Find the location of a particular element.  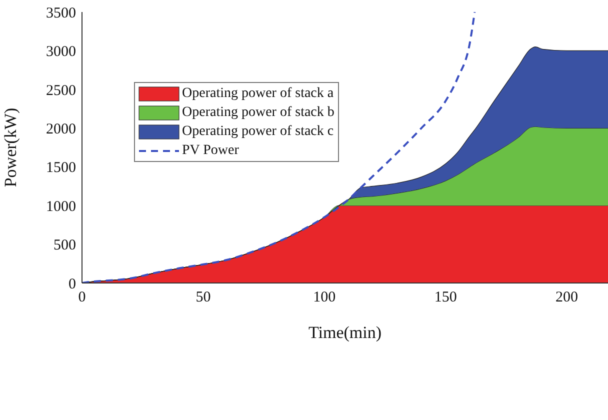

x-tick-label: 150 is located at coordinates (445, 298).